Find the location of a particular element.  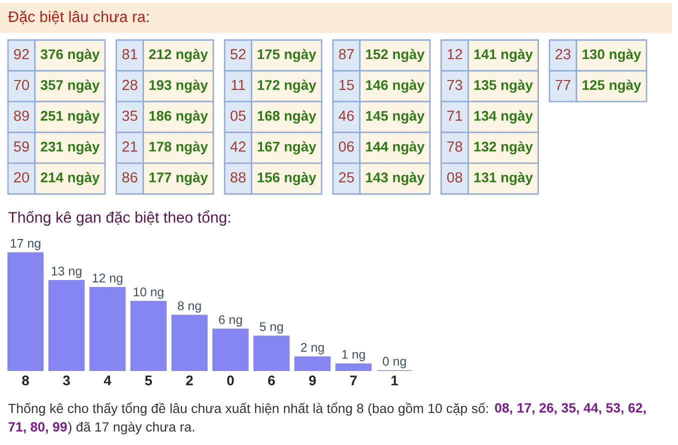

data-label: 167 ngày is located at coordinates (287, 147).